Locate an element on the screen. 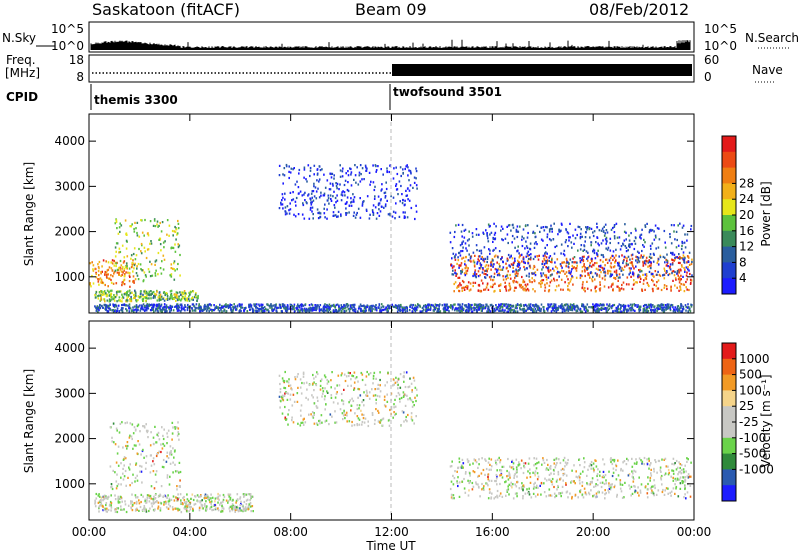 This screenshot has width=800, height=554. station-title: Saskatoon (fitACF) is located at coordinates (166, 9).